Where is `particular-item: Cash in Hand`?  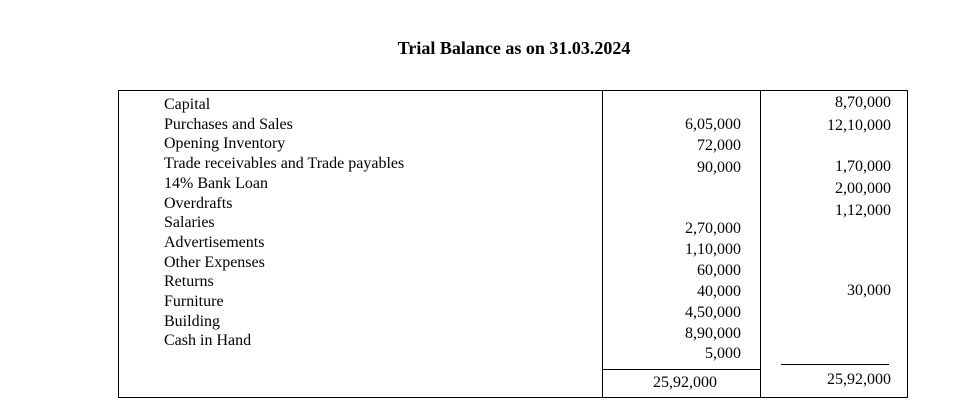 particular-item: Cash in Hand is located at coordinates (208, 341).